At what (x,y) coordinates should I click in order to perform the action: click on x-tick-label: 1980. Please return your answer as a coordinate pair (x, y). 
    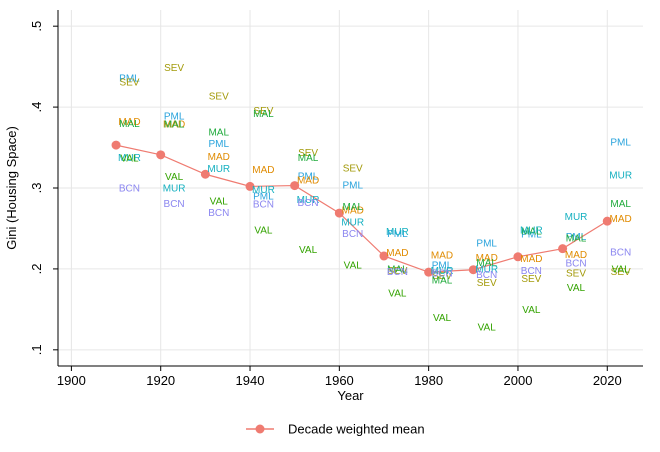
    Looking at the image, I should click on (428, 380).